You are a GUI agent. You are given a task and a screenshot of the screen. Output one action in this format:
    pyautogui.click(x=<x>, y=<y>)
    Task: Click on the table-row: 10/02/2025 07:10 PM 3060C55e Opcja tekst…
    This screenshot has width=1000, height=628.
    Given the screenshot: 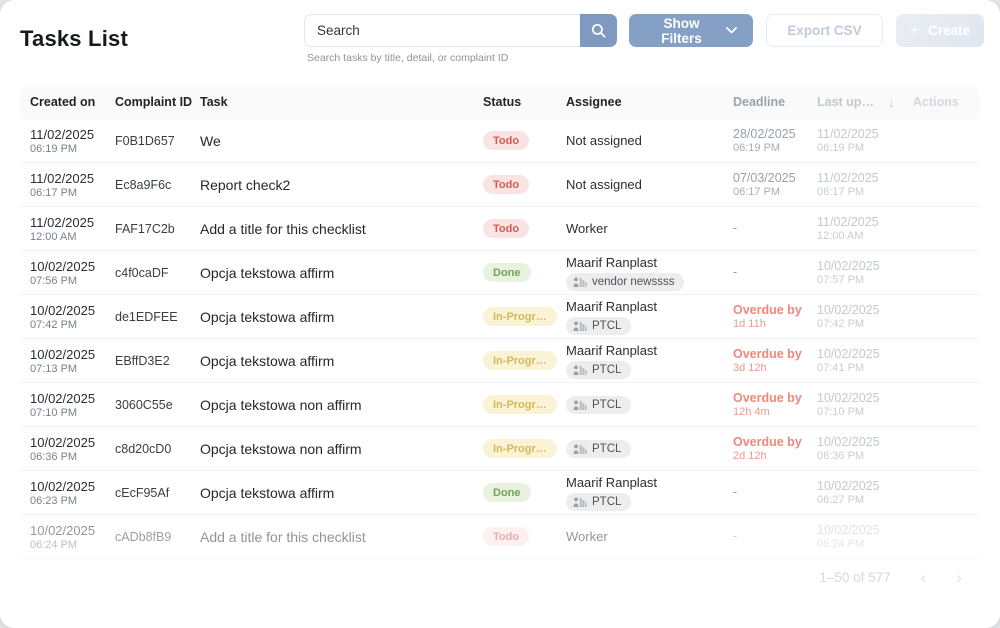 What is the action you would take?
    pyautogui.click(x=500, y=405)
    